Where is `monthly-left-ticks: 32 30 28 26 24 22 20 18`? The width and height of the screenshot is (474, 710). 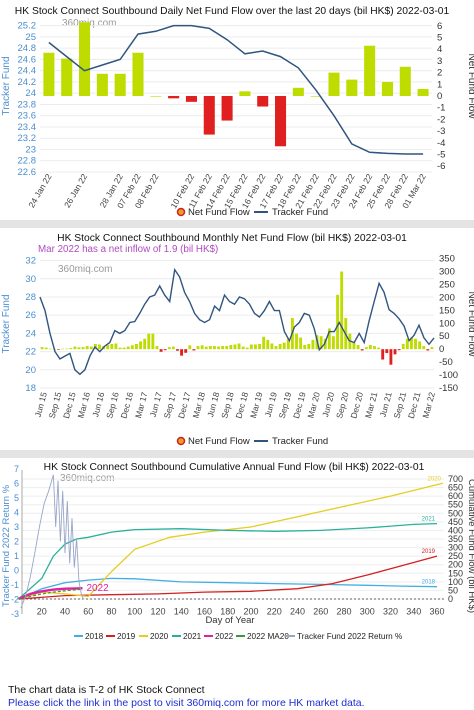 monthly-left-ticks: 32 30 28 26 24 22 20 18 is located at coordinates (30, 325).